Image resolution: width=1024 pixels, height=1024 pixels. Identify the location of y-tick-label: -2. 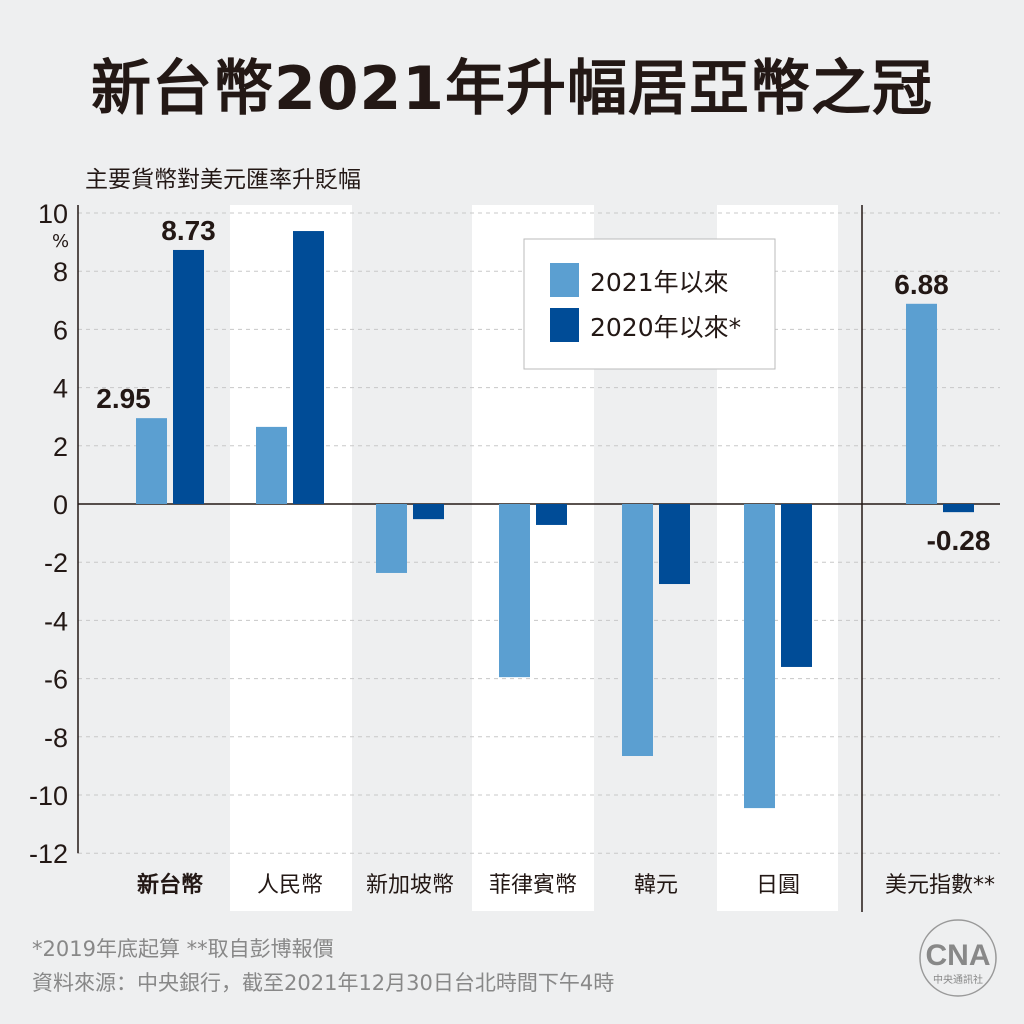
(56, 563).